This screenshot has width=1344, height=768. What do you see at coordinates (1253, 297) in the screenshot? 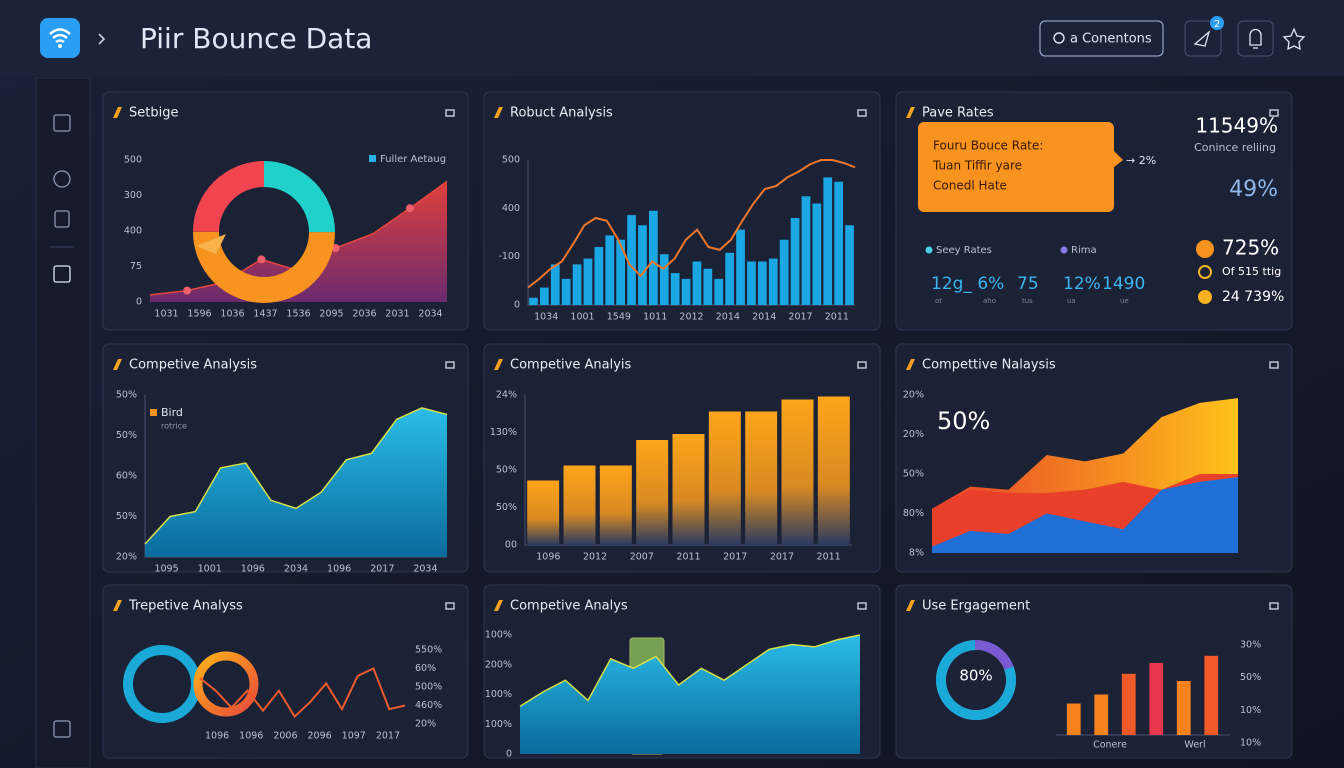
I see `side-stat: 24 739%` at bounding box center [1253, 297].